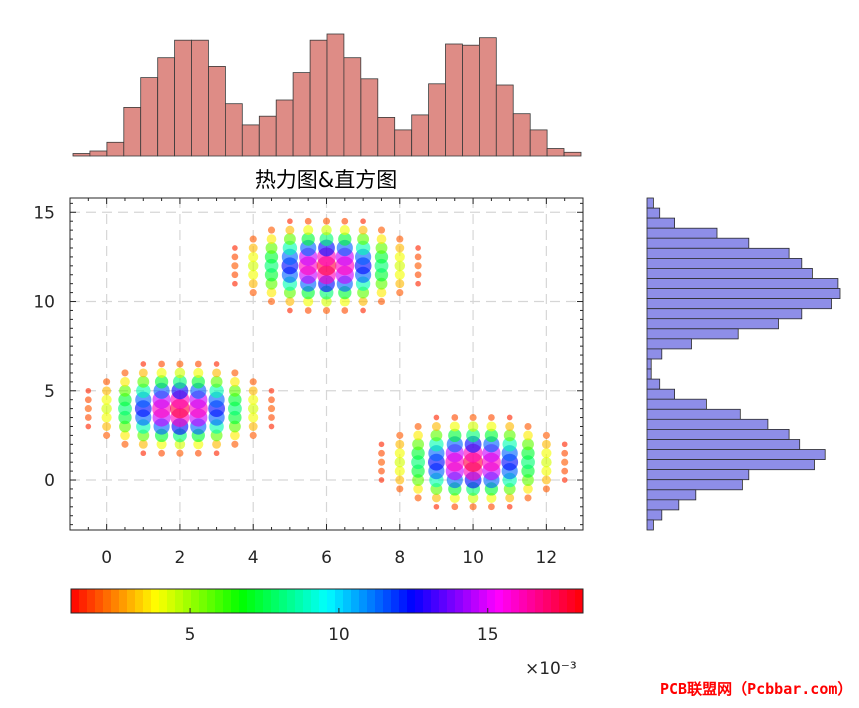  I want to click on x-tick-labels: 0 2 4 6 8 10 12, so click(329, 558).